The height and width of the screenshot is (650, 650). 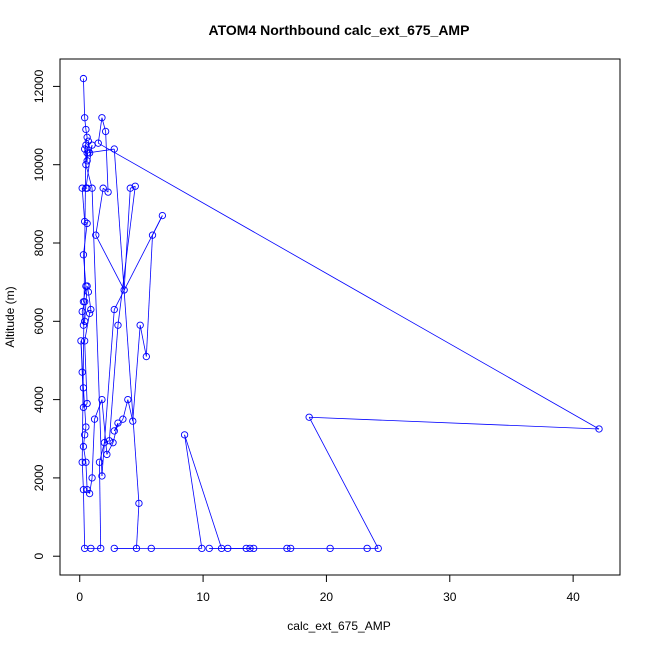 What do you see at coordinates (39, 399) in the screenshot?
I see `y-tick-label: 4000` at bounding box center [39, 399].